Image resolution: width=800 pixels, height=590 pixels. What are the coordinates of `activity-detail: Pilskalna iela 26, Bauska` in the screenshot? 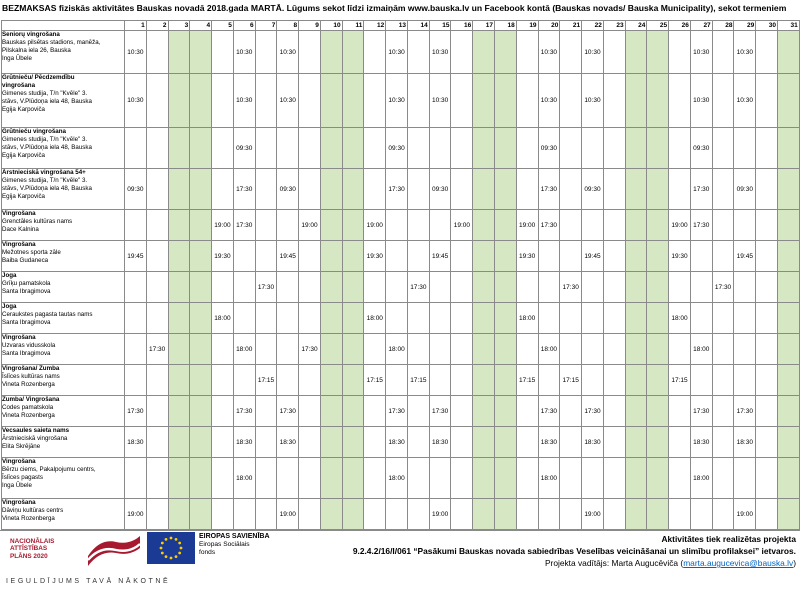 It's located at (36, 50).